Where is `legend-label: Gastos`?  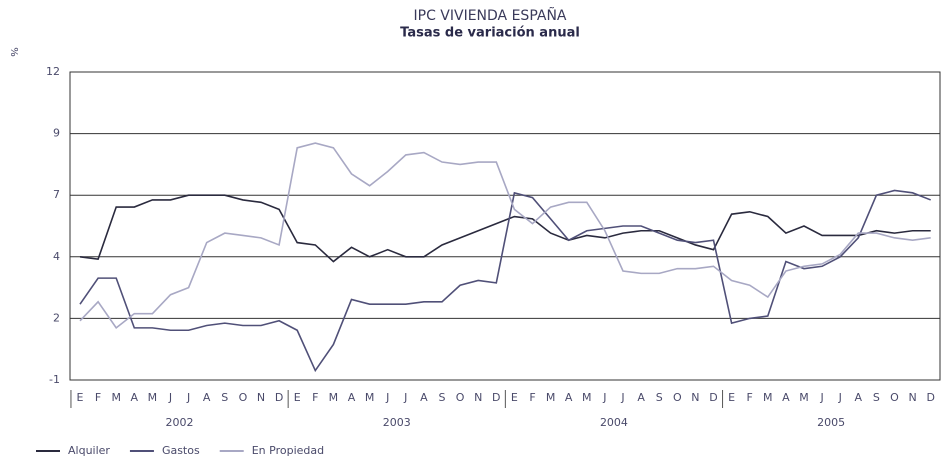
legend-label: Gastos is located at coordinates (181, 450).